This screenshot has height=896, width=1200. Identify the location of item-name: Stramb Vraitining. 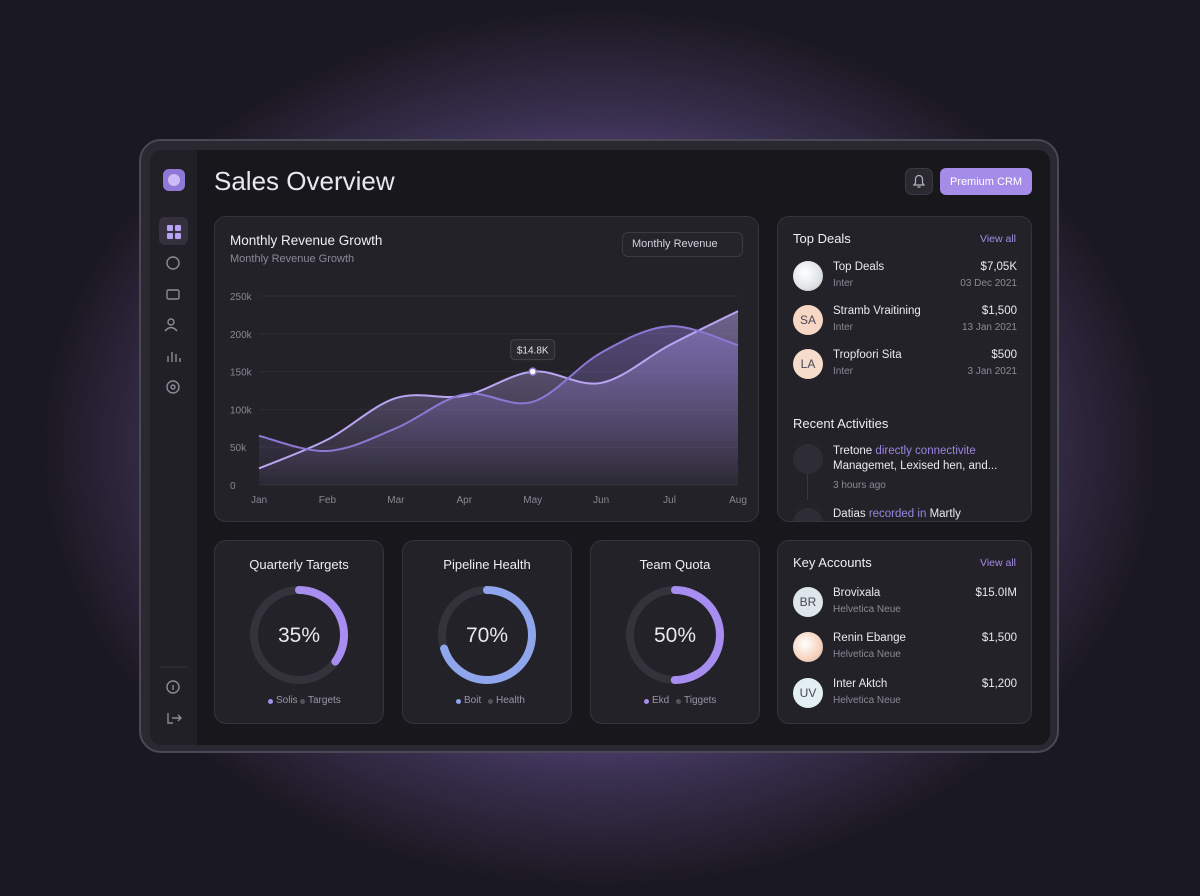
(877, 311).